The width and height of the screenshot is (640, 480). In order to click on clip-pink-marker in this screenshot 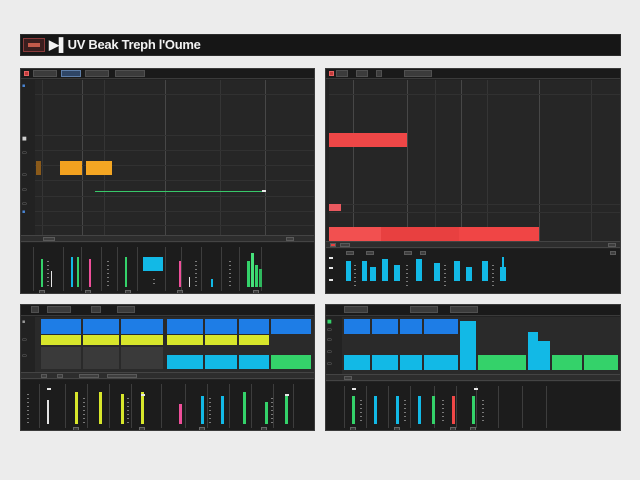, I will do `click(335, 207)`.